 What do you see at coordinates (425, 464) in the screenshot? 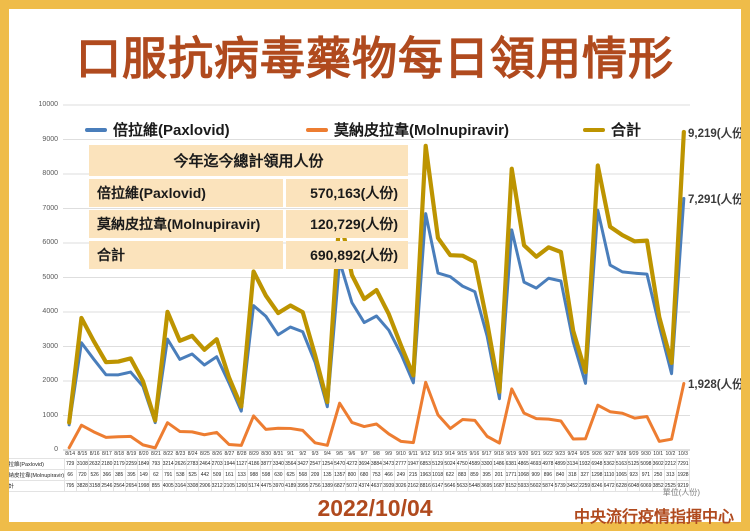
I see `data-table-cell: 6853` at bounding box center [425, 464].